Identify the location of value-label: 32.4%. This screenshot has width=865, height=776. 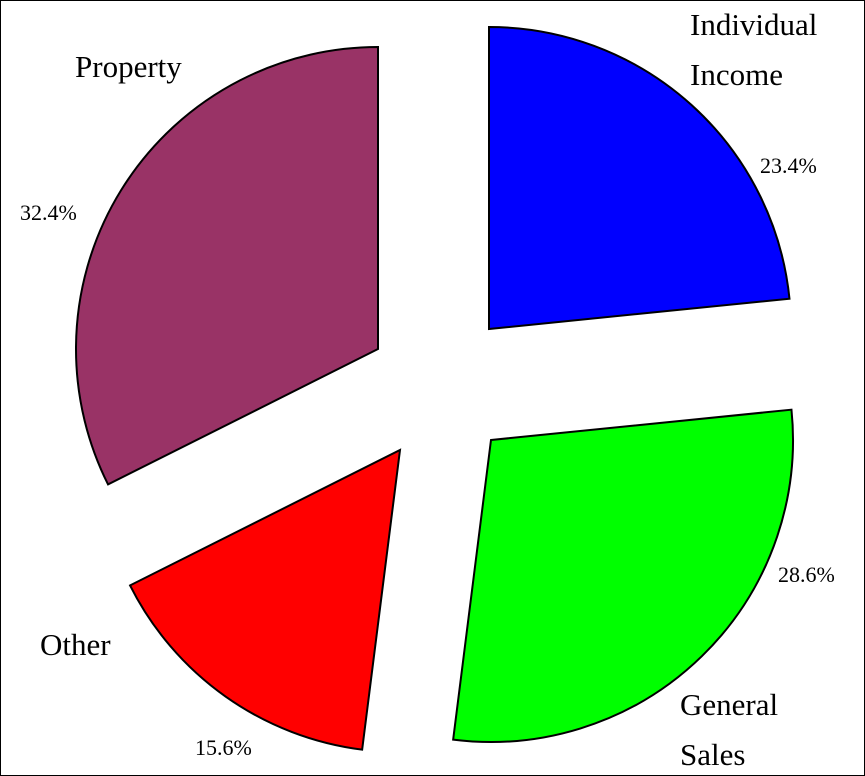
(48, 212).